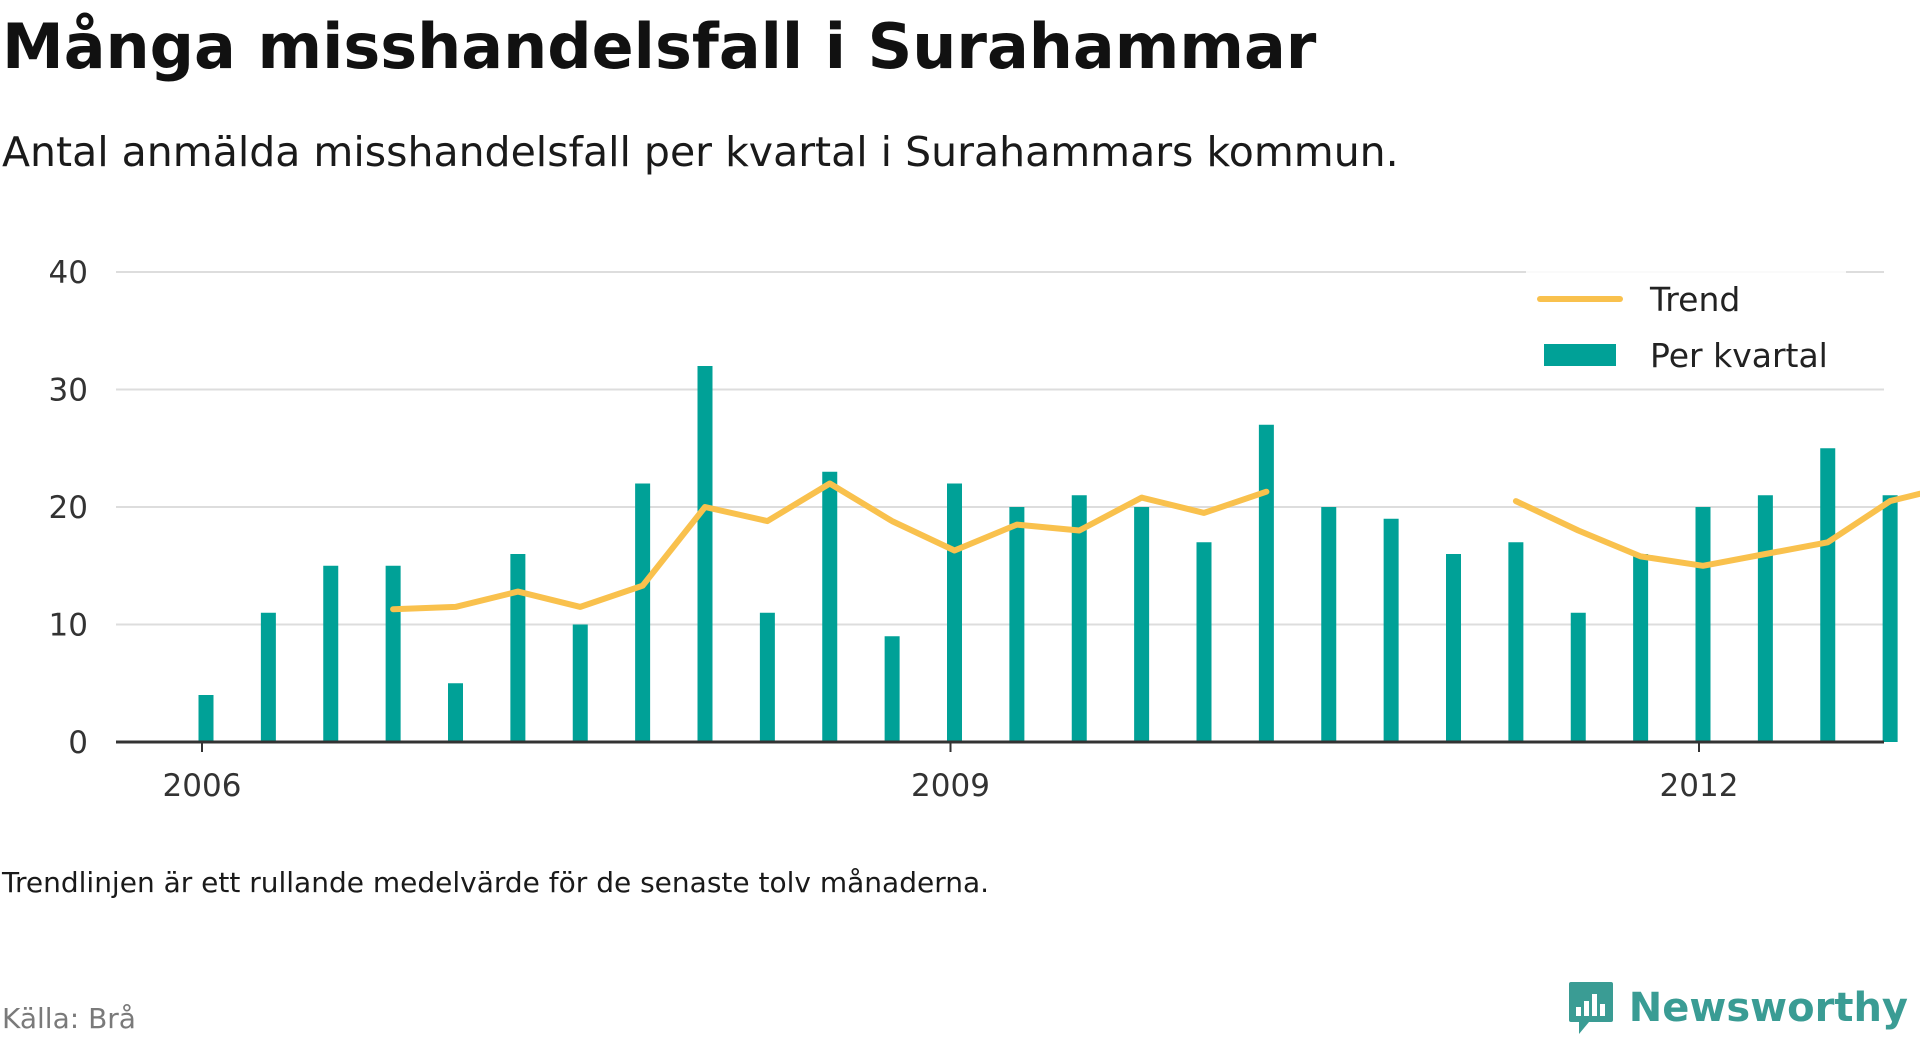 The width and height of the screenshot is (1920, 1040). I want to click on x-tick-label: 2012, so click(1699, 786).